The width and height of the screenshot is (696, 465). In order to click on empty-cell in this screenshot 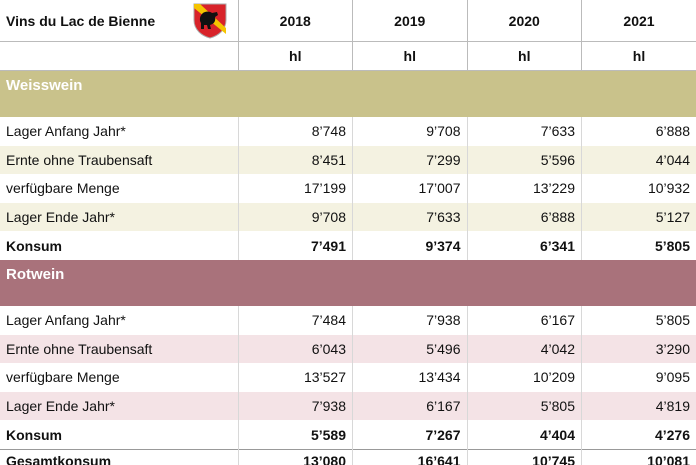, I will do `click(119, 56)`.